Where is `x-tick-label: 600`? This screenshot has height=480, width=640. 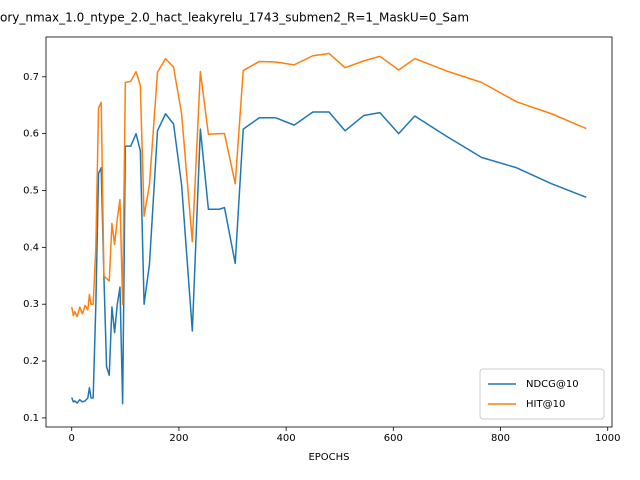 x-tick-label: 600 is located at coordinates (393, 438).